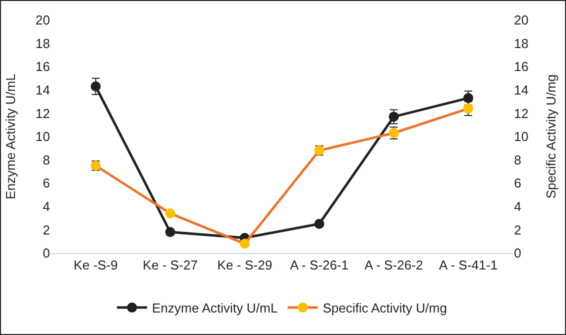 This screenshot has width=566, height=335. What do you see at coordinates (244, 265) in the screenshot?
I see `x-tick-label: Ke - S-29` at bounding box center [244, 265].